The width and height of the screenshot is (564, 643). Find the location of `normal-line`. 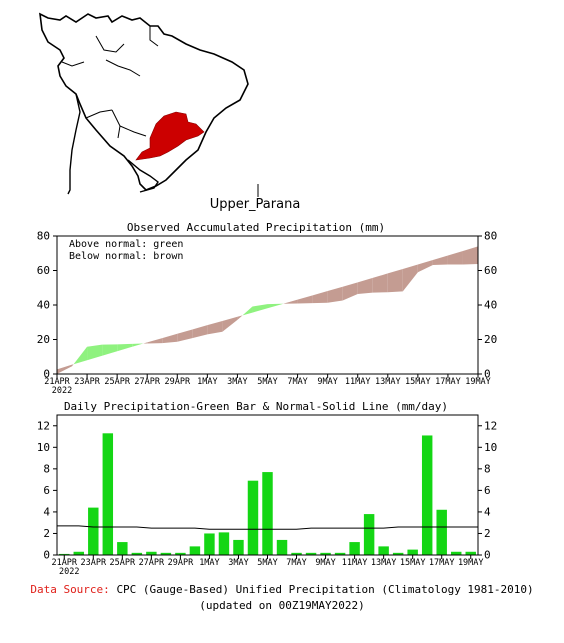

normal-line is located at coordinates (267, 527).